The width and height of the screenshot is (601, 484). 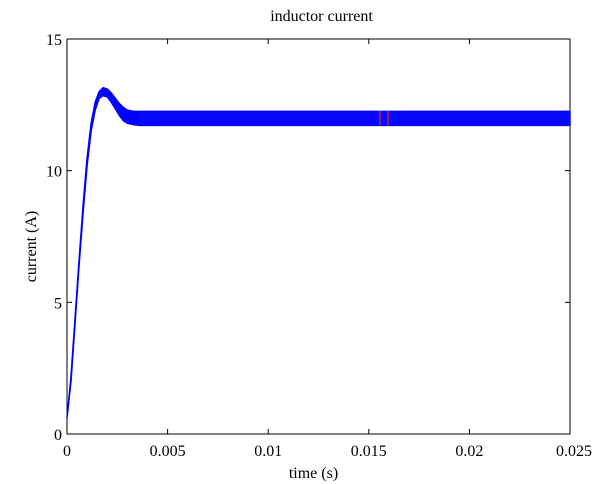 I want to click on x-tick-label: 0.005, so click(x=168, y=451).